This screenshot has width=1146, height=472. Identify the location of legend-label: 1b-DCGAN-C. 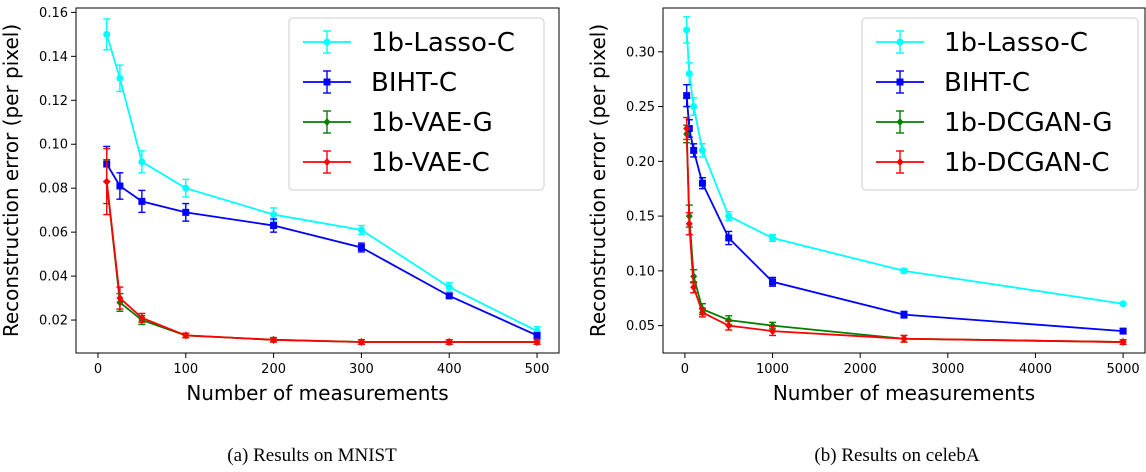
(1027, 163).